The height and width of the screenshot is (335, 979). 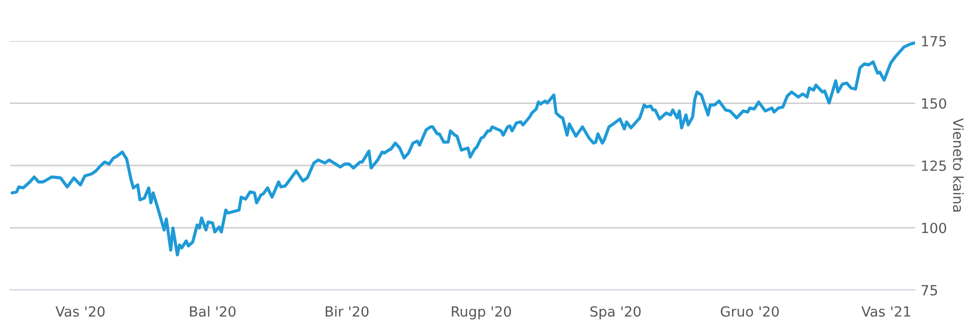 What do you see at coordinates (347, 311) in the screenshot?
I see `x-tick-label: Bir '20` at bounding box center [347, 311].